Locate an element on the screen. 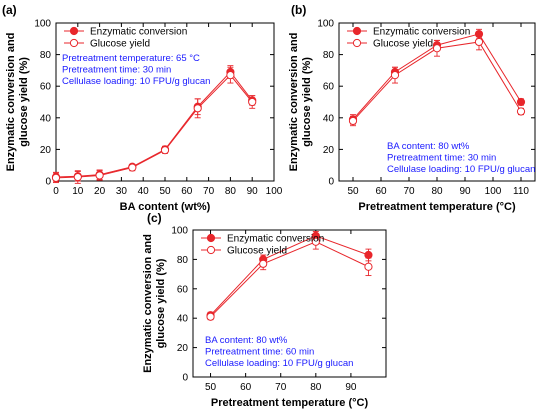 This screenshot has height=414, width=550. panel-label: (c) is located at coordinates (154, 218).